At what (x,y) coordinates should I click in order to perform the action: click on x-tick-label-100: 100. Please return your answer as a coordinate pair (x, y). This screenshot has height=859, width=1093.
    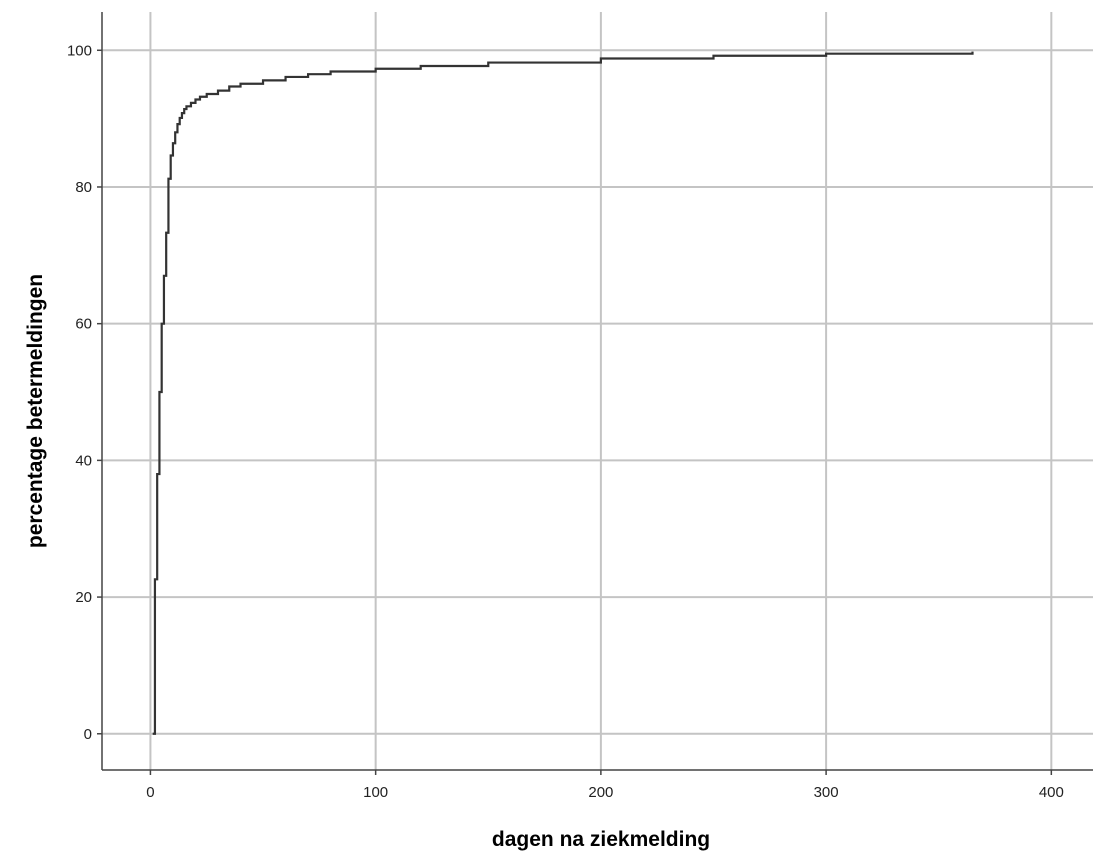
    Looking at the image, I should click on (375, 792).